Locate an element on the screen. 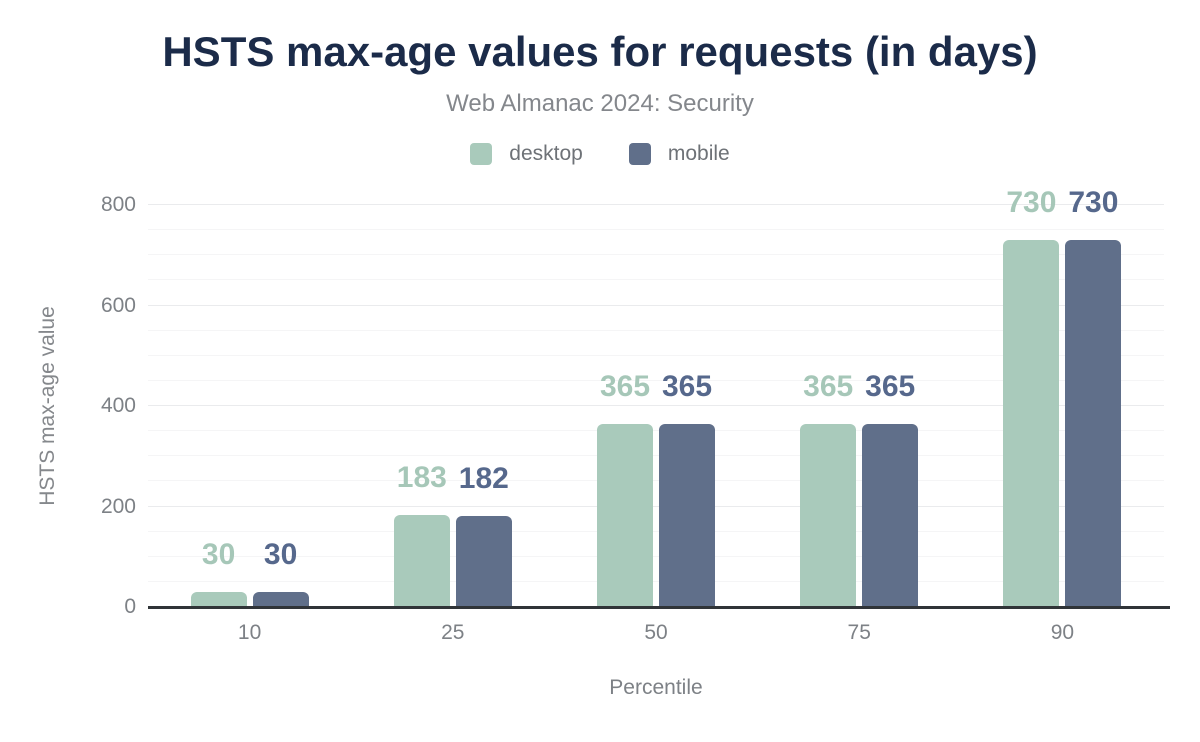 The height and width of the screenshot is (742, 1200). bar-desktop-p75: 365 is located at coordinates (828, 489).